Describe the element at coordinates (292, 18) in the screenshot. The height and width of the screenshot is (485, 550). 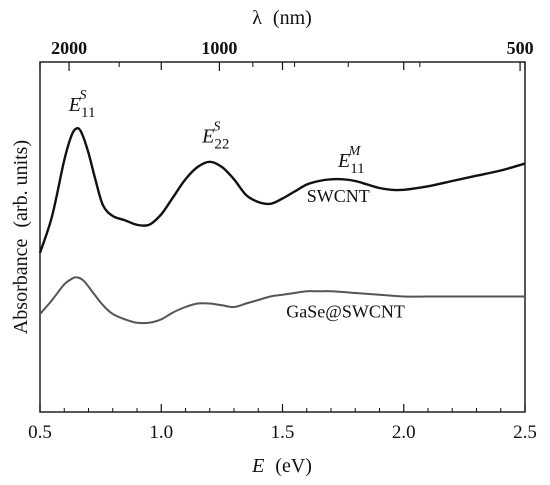
I see `top-axis-unit: (nm)` at that location.